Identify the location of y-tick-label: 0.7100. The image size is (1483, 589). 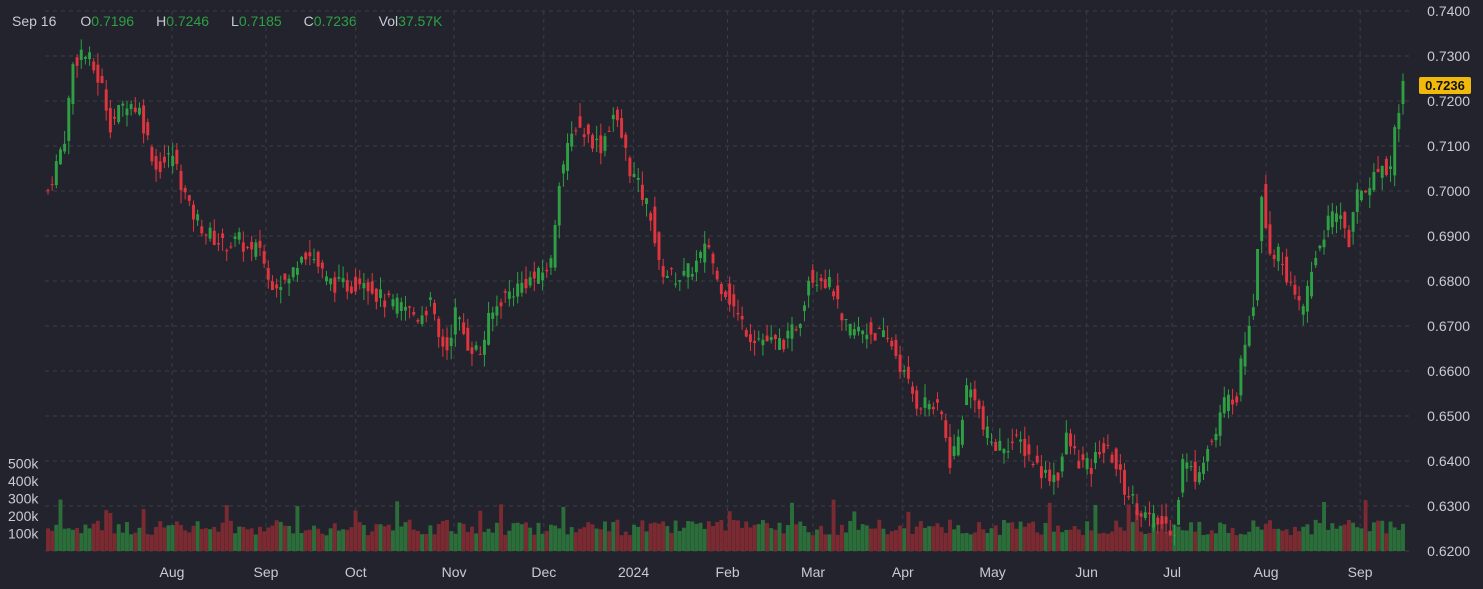
(1448, 146).